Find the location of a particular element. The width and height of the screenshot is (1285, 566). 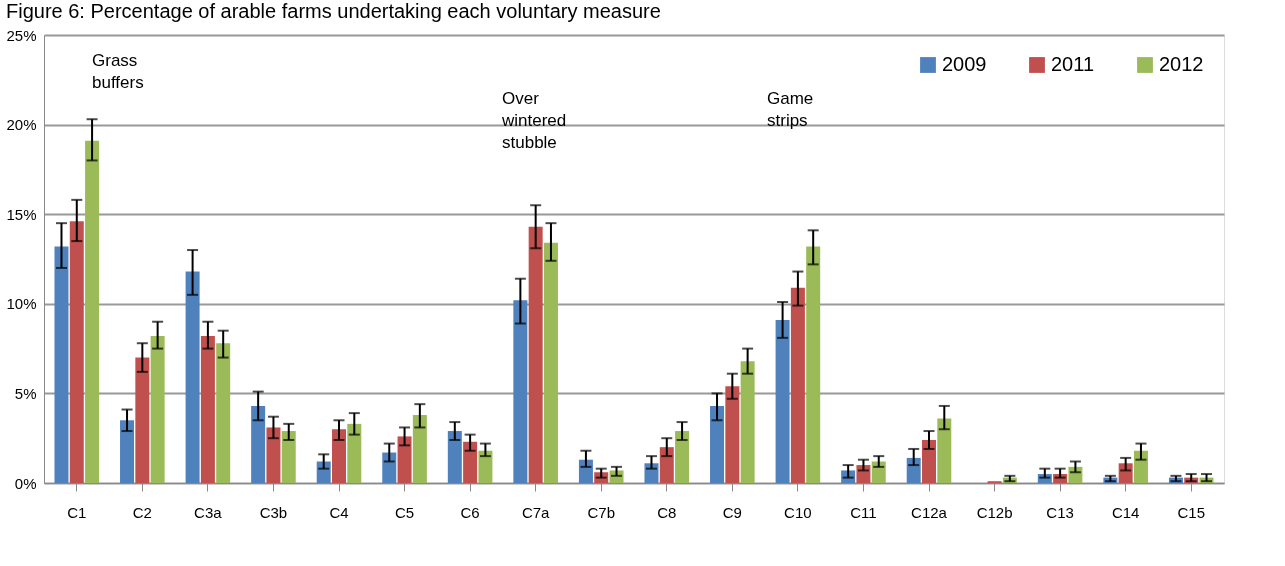

x-tick-label: C6 is located at coordinates (470, 512).